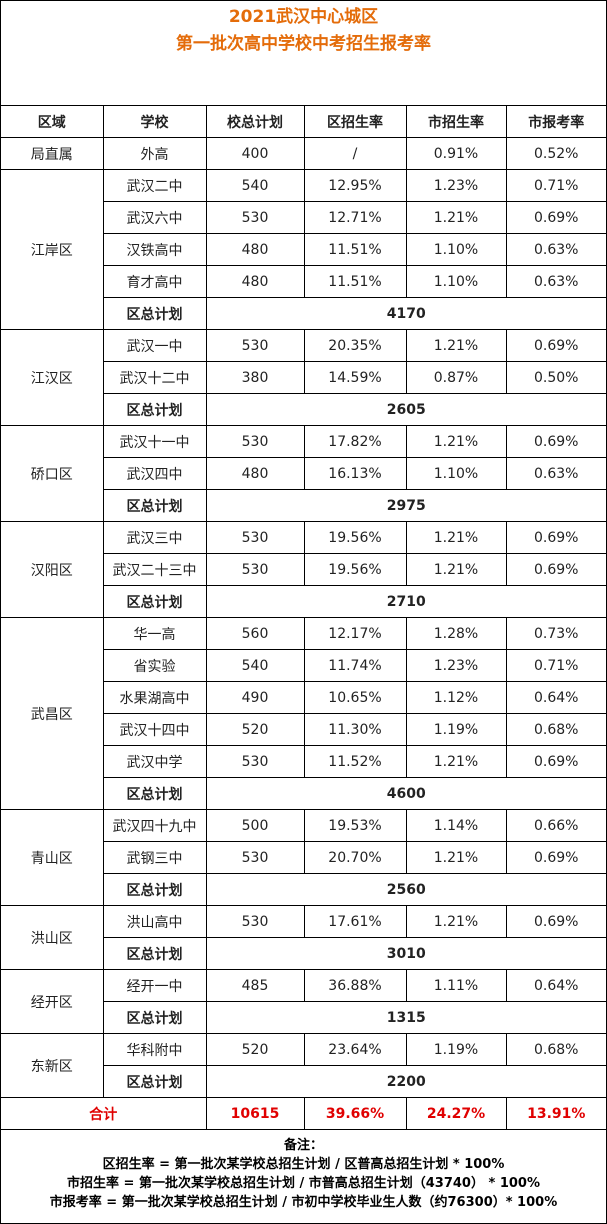  What do you see at coordinates (303, 249) in the screenshot?
I see `school-row: 汉铁高中 480 11.51% 1.10% 0.63%` at bounding box center [303, 249].